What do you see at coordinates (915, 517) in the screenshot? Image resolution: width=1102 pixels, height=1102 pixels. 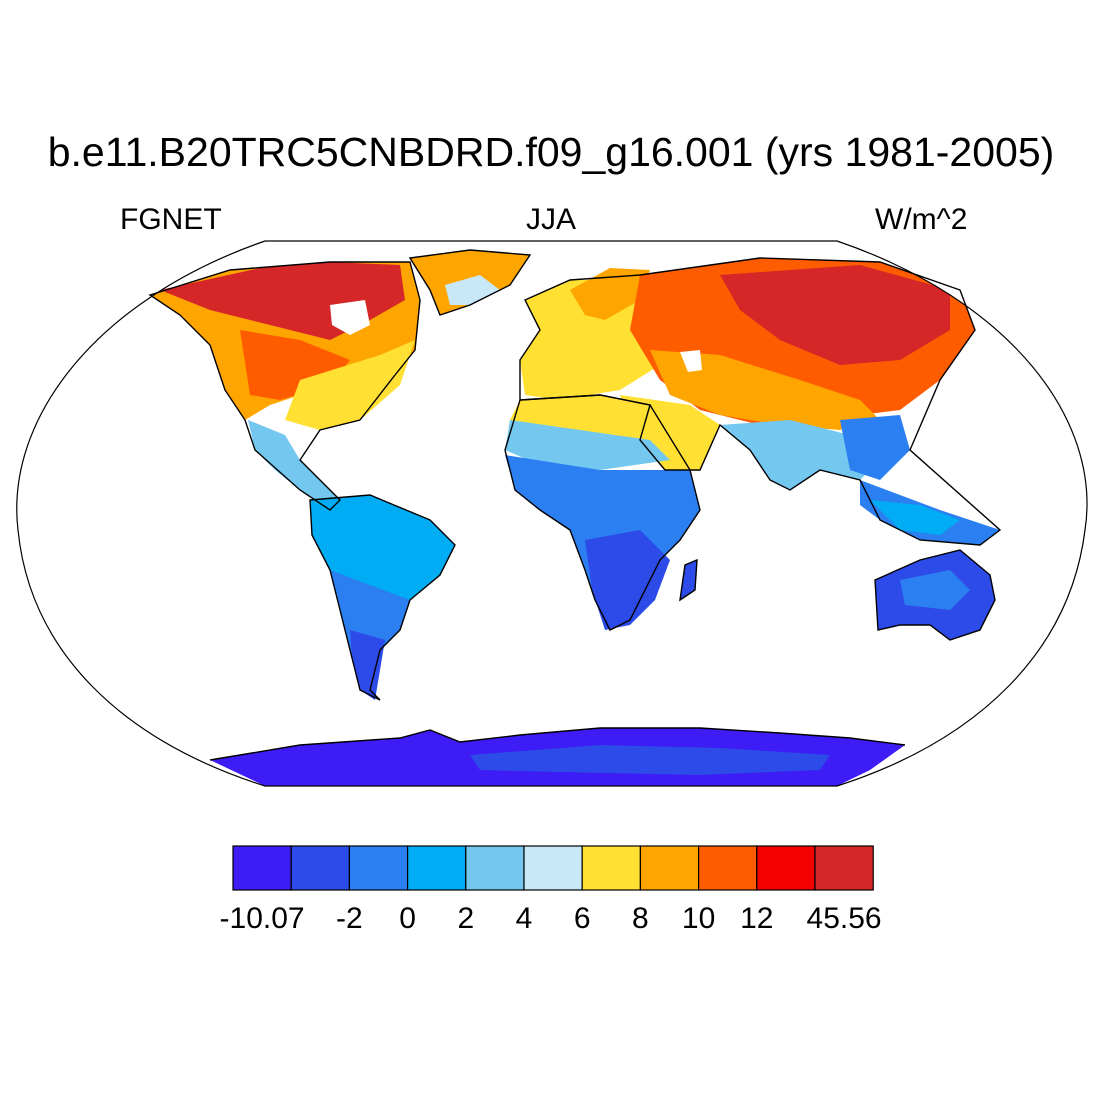 I see `indonesia` at bounding box center [915, 517].